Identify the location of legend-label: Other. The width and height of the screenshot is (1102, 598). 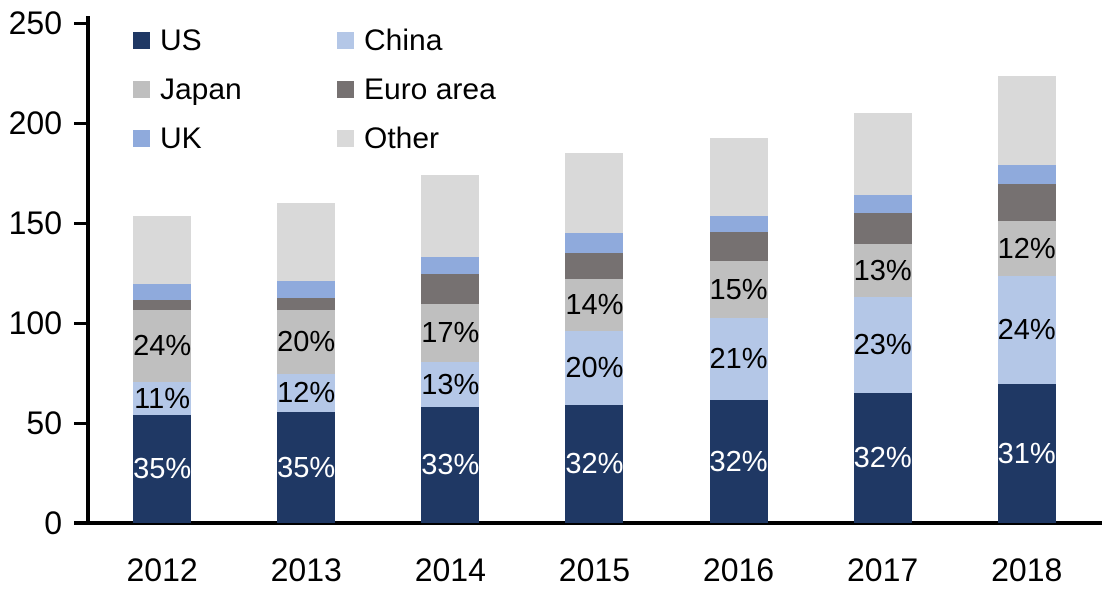
(402, 138).